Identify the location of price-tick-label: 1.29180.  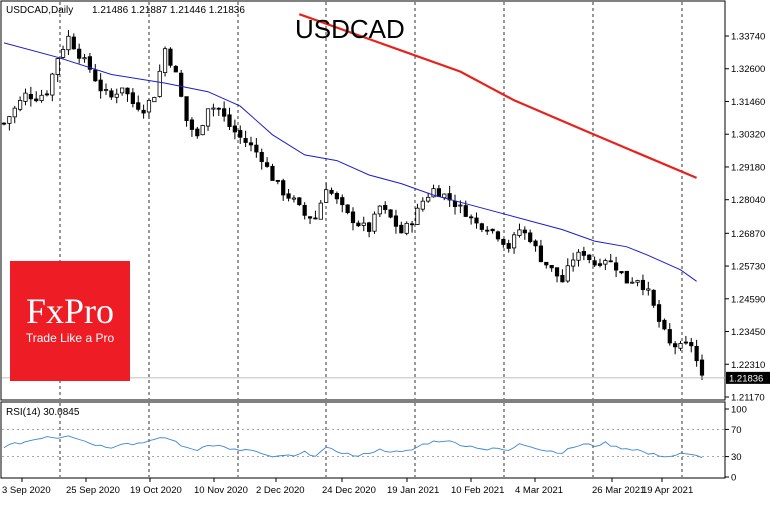
(748, 167).